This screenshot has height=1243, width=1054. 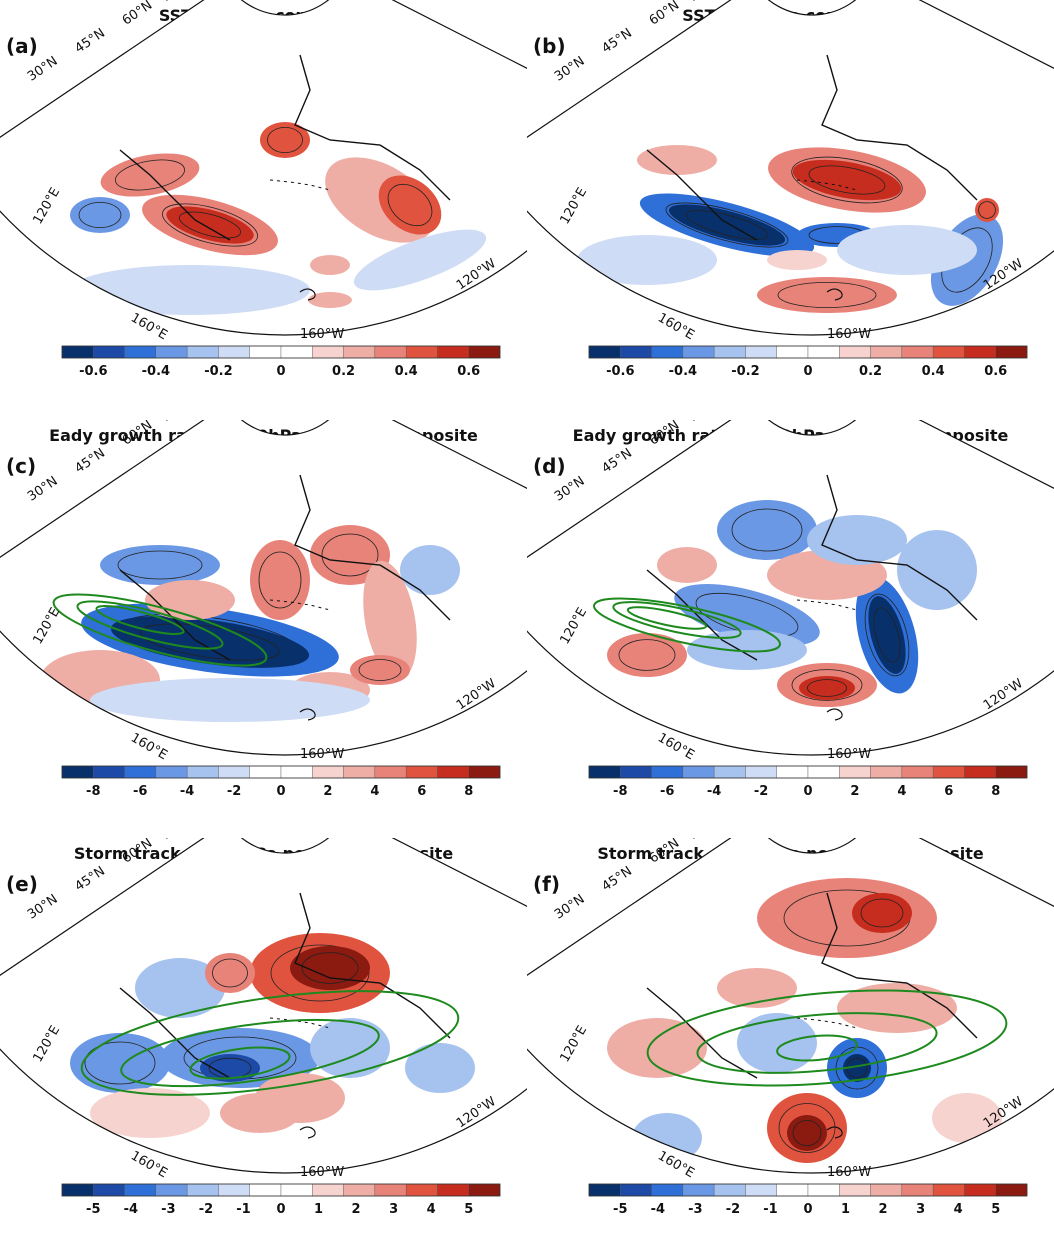 What do you see at coordinates (318, 1209) in the screenshot?
I see `colorbar-tick-label: 1` at bounding box center [318, 1209].